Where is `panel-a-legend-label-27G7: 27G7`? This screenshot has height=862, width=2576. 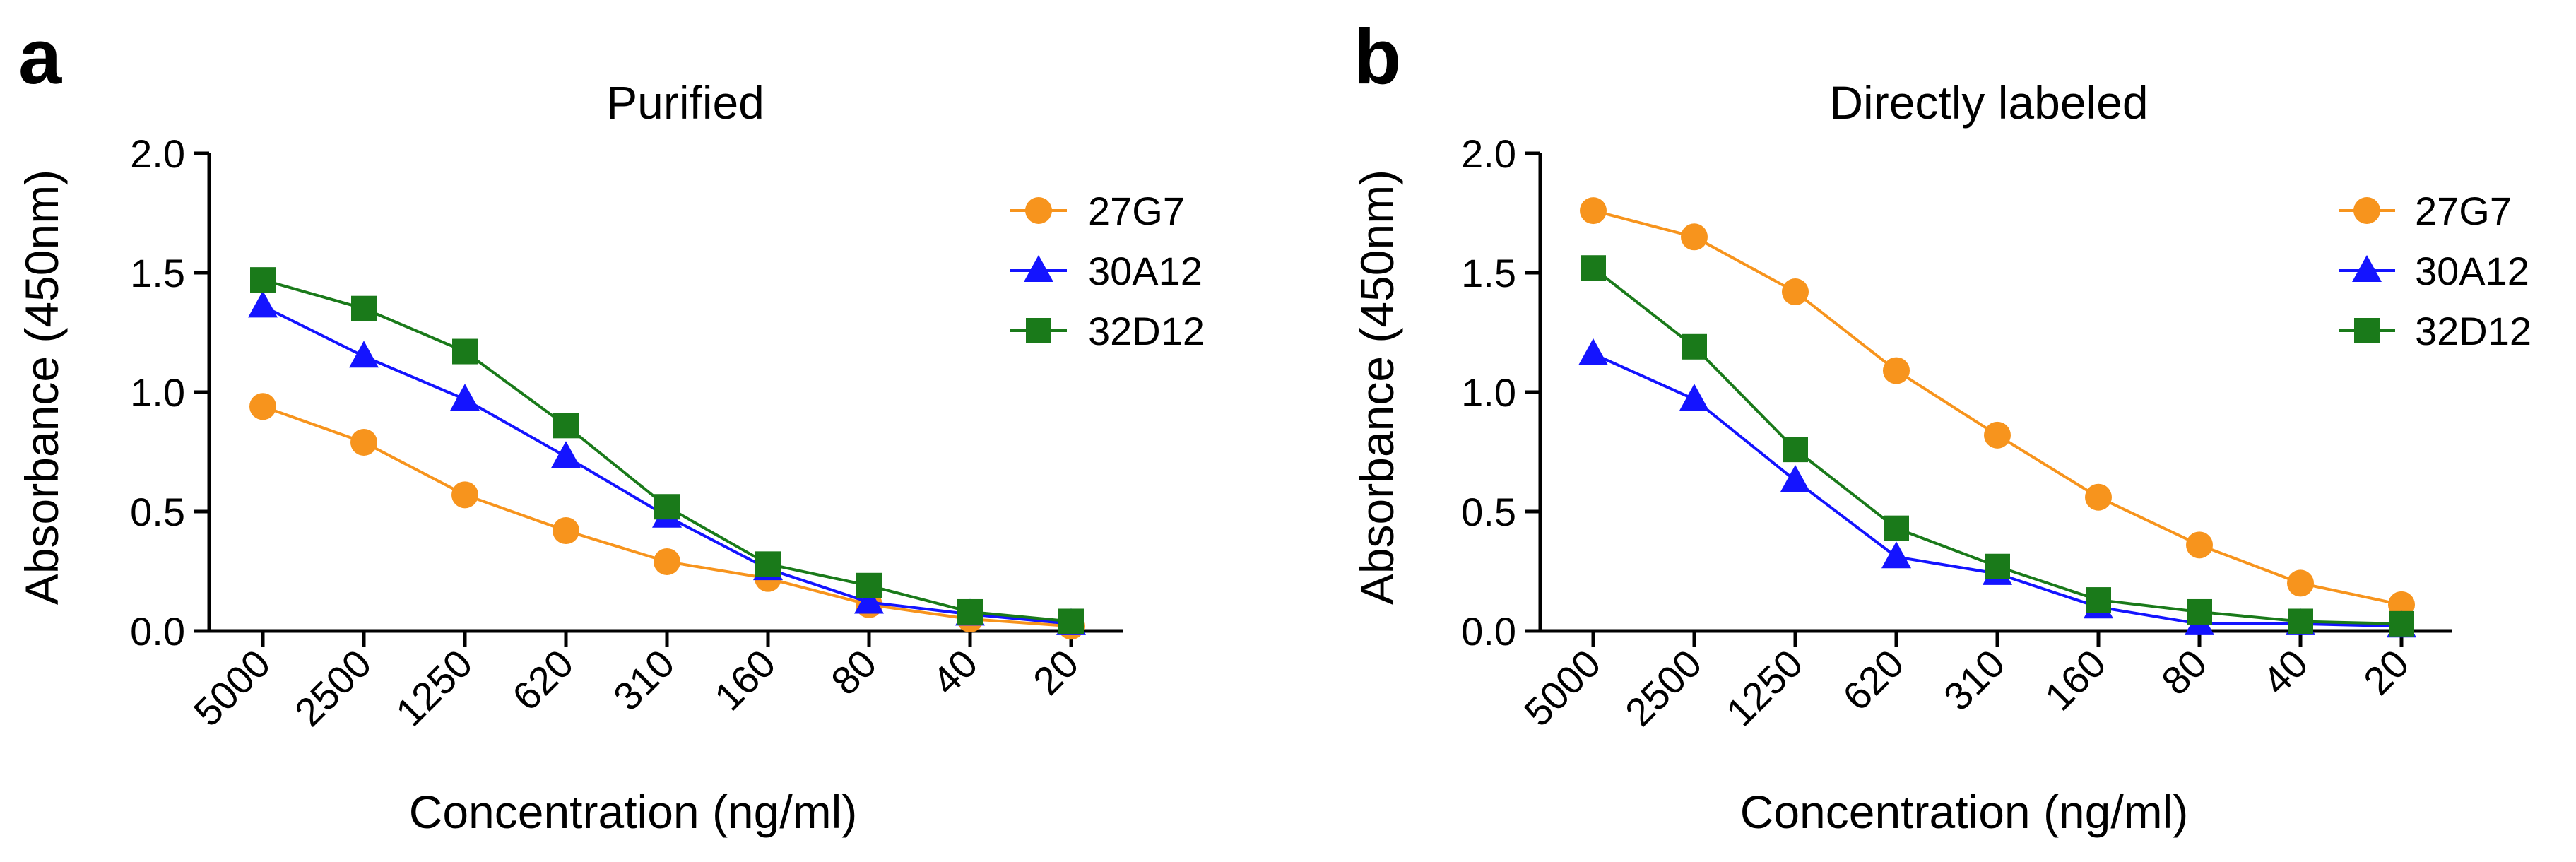
panel-a-legend-label-27G7: 27G7 is located at coordinates (1136, 211).